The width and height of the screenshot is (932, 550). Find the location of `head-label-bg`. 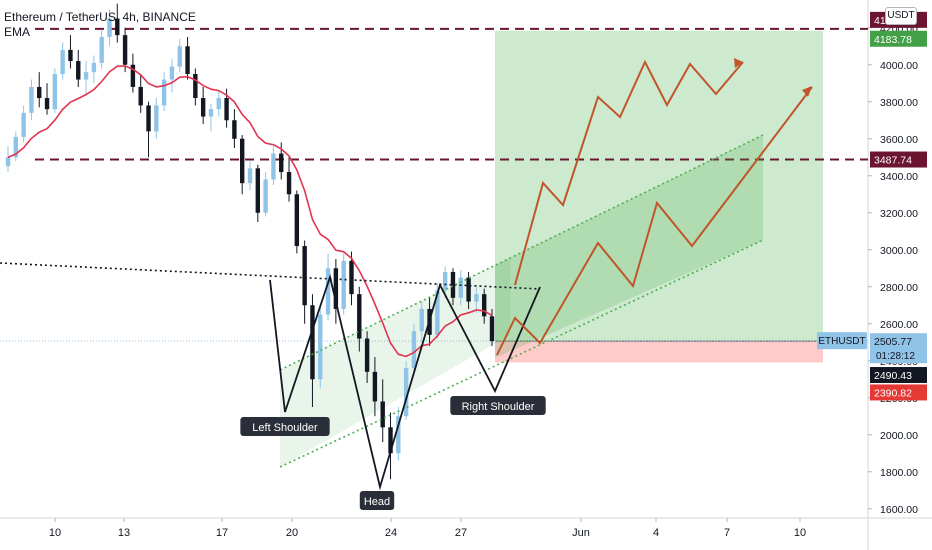

head-label-bg is located at coordinates (377, 500).